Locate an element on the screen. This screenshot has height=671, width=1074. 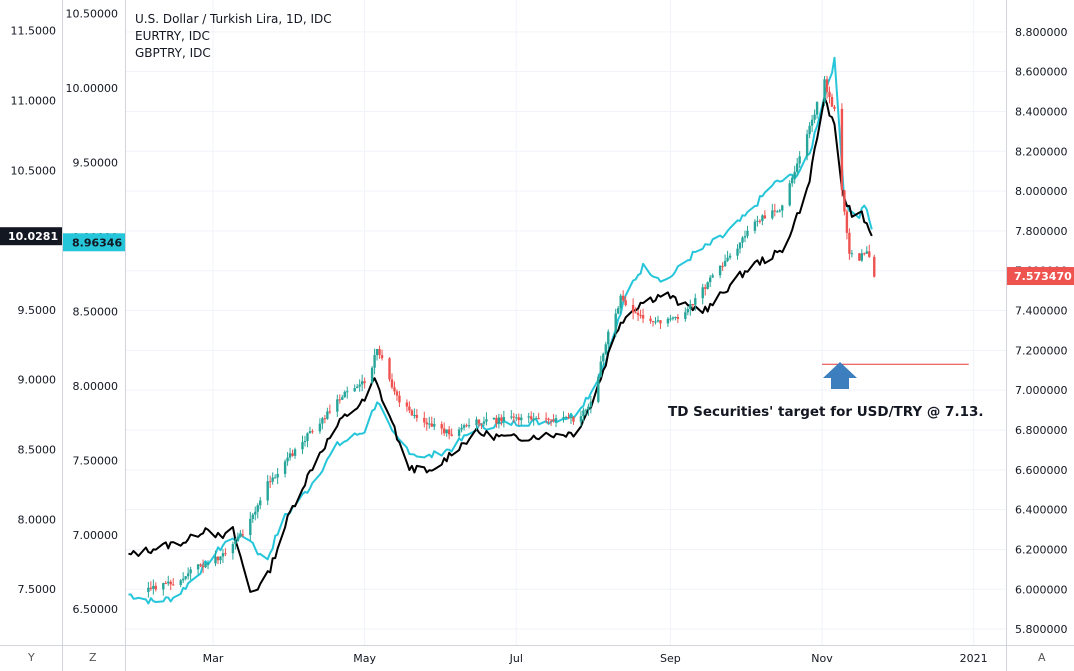
eurtry-tick-label: 6.50000 is located at coordinates (96, 609).